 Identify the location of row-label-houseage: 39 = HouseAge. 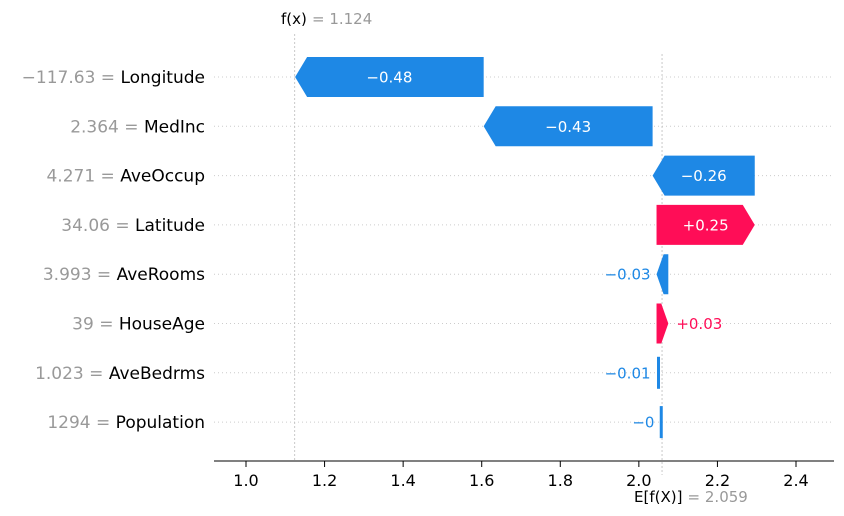
(138, 325).